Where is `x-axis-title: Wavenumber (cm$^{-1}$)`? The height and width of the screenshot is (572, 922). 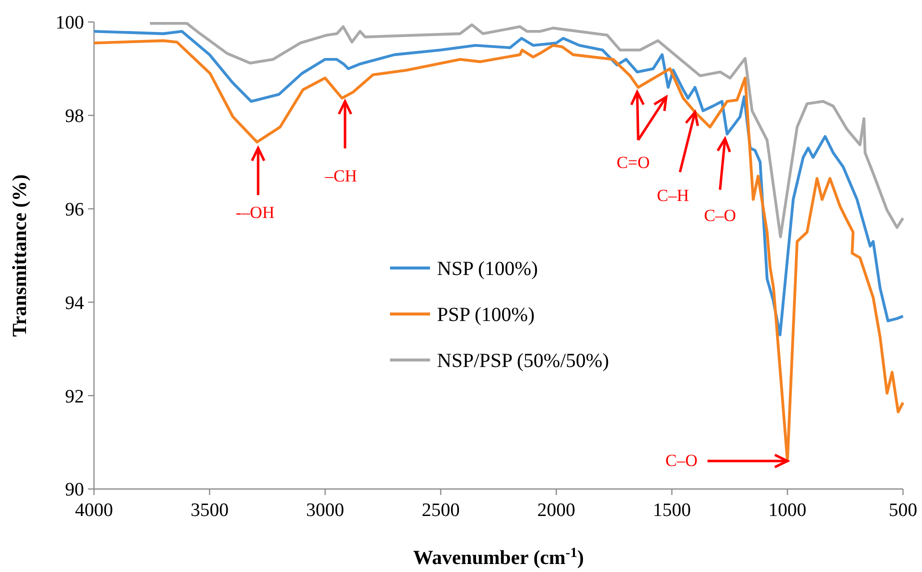 x-axis-title: Wavenumber (cm$^{-1}$) is located at coordinates (498, 557).